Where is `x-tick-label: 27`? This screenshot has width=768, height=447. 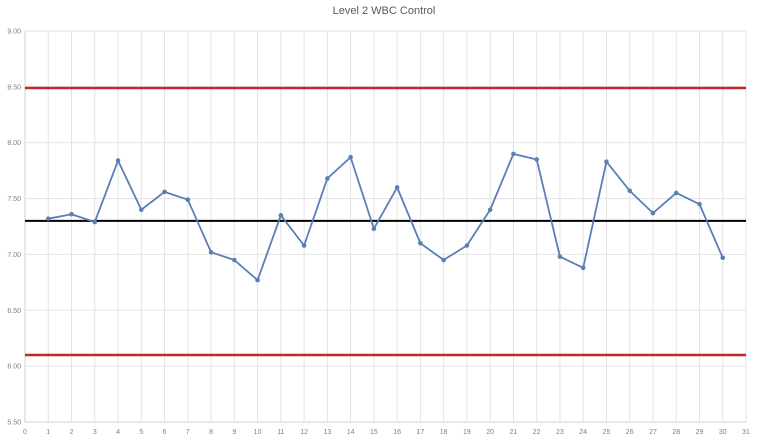
x-tick-label: 27 is located at coordinates (653, 432).